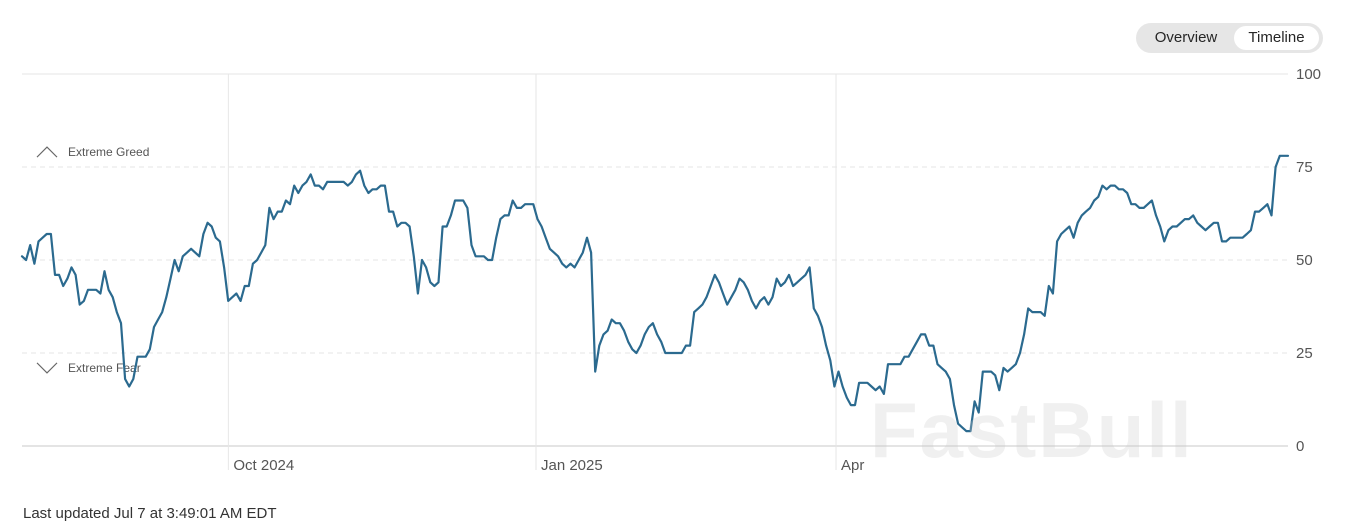 The width and height of the screenshot is (1349, 530). I want to click on zone-labels: Extreme Greed Extreme Fear, so click(92, 260).